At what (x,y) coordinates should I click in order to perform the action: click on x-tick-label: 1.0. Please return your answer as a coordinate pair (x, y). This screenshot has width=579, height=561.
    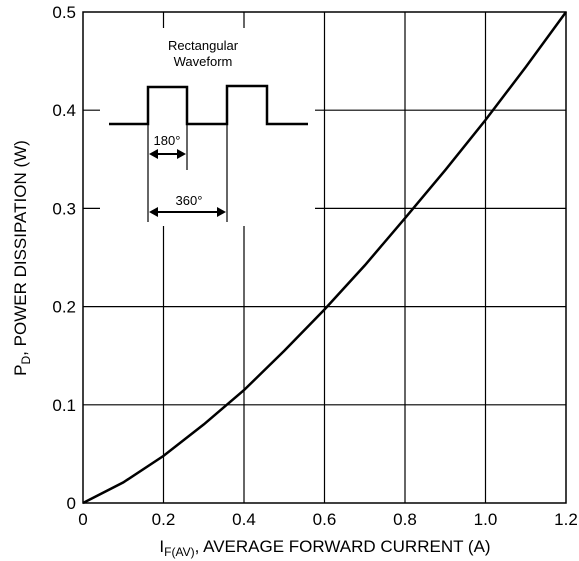
    Looking at the image, I should click on (486, 519).